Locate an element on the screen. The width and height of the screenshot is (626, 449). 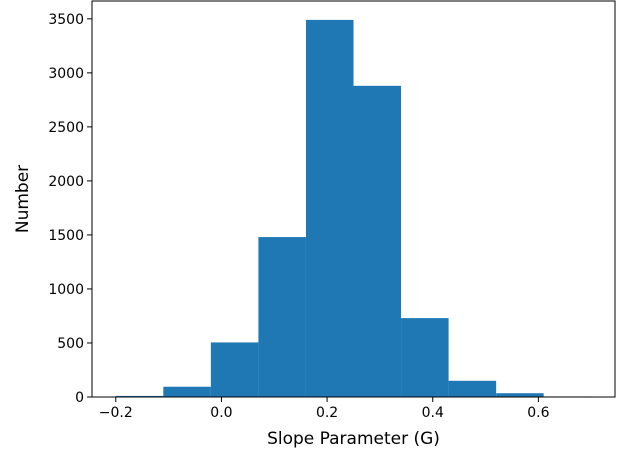
x-tick-label: 0.2 is located at coordinates (327, 413).